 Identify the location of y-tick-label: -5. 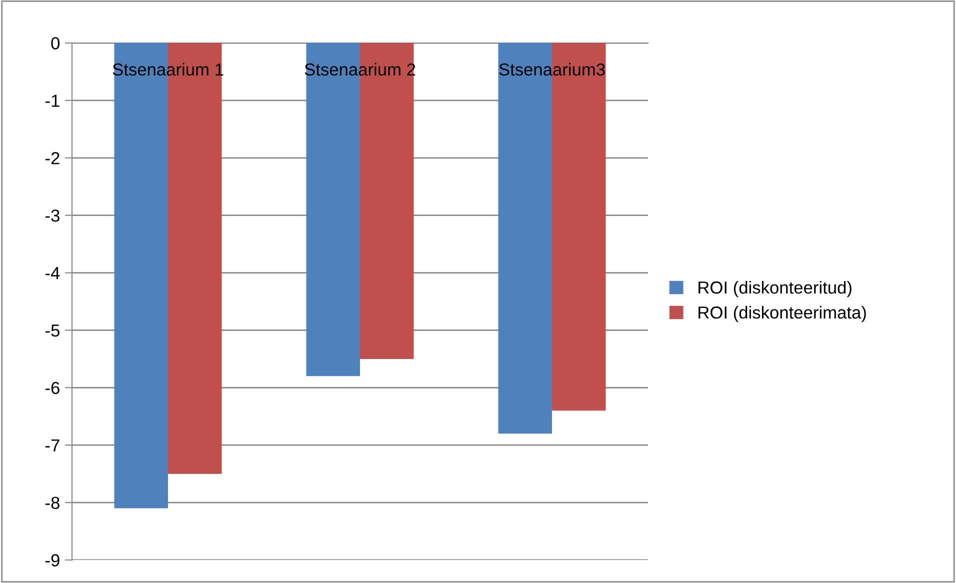
(53, 330).